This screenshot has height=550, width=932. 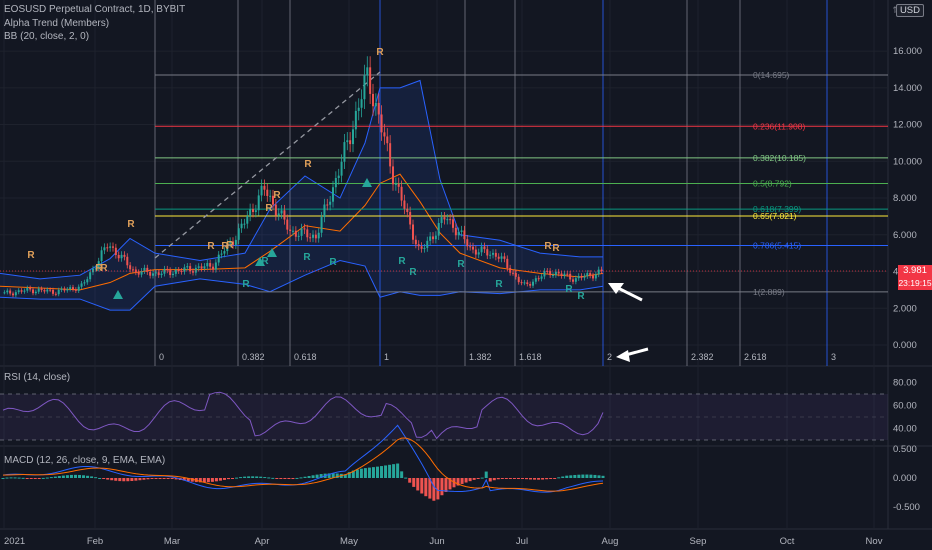 What do you see at coordinates (905, 449) in the screenshot?
I see `macd-tick: 0.500` at bounding box center [905, 449].